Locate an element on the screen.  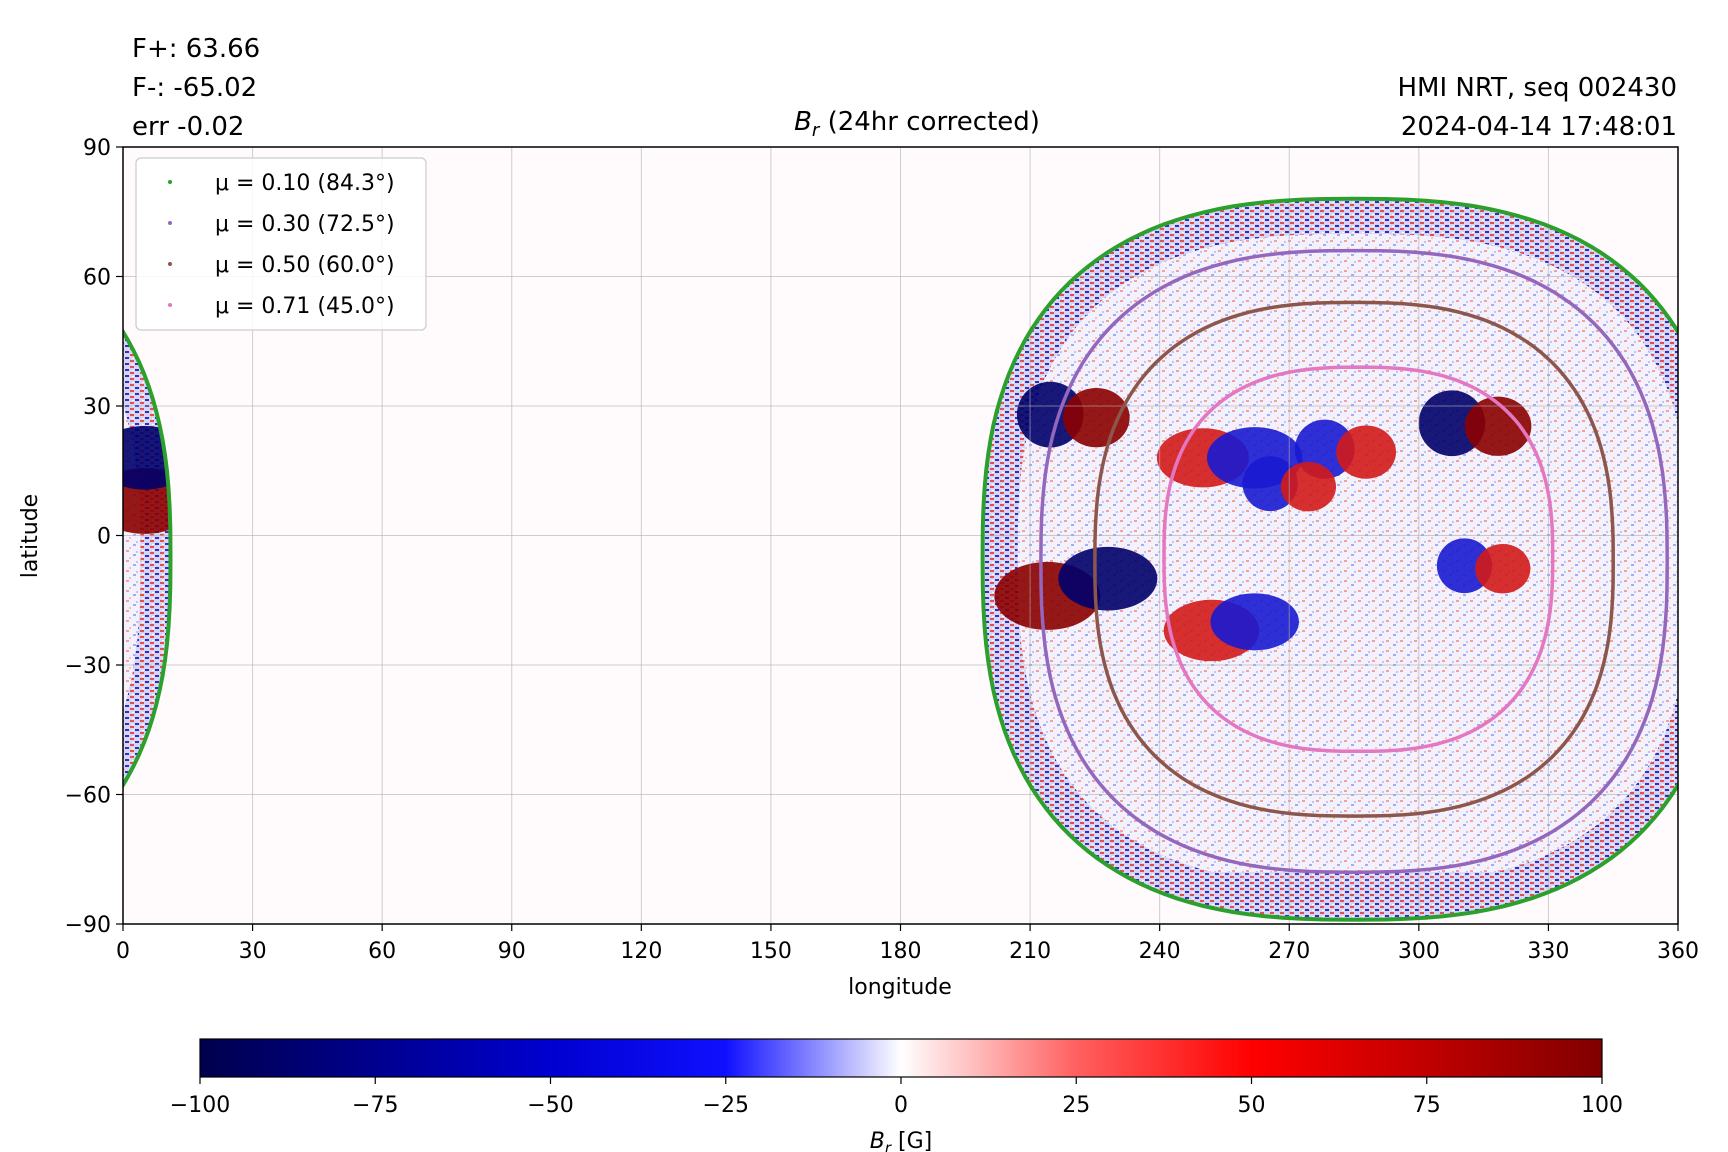
x-tick-label: 330 is located at coordinates (1548, 951).